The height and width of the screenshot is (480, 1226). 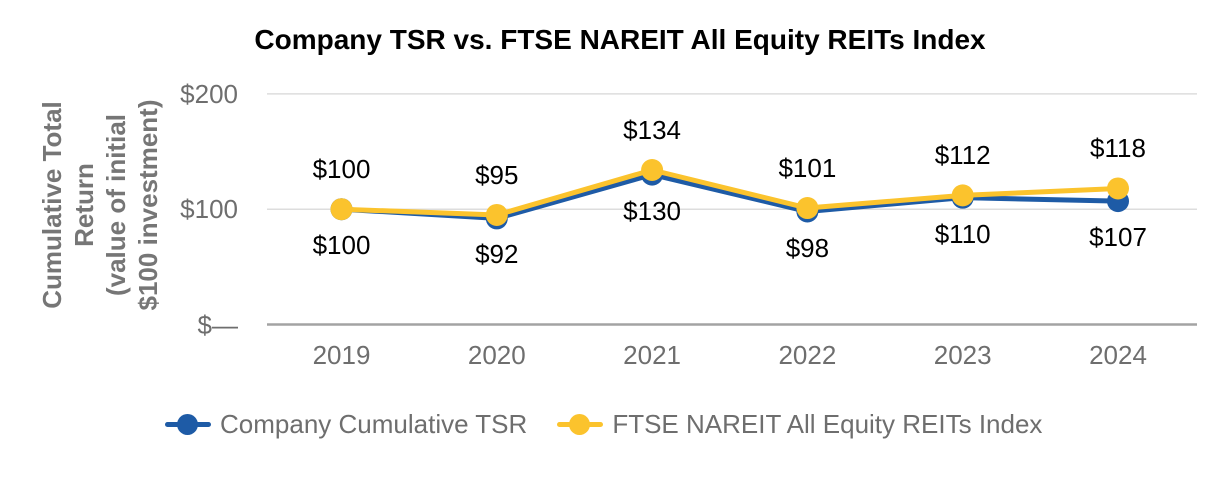 I want to click on legend-item-company-tsr: Company Cumulative TSR, so click(x=346, y=424).